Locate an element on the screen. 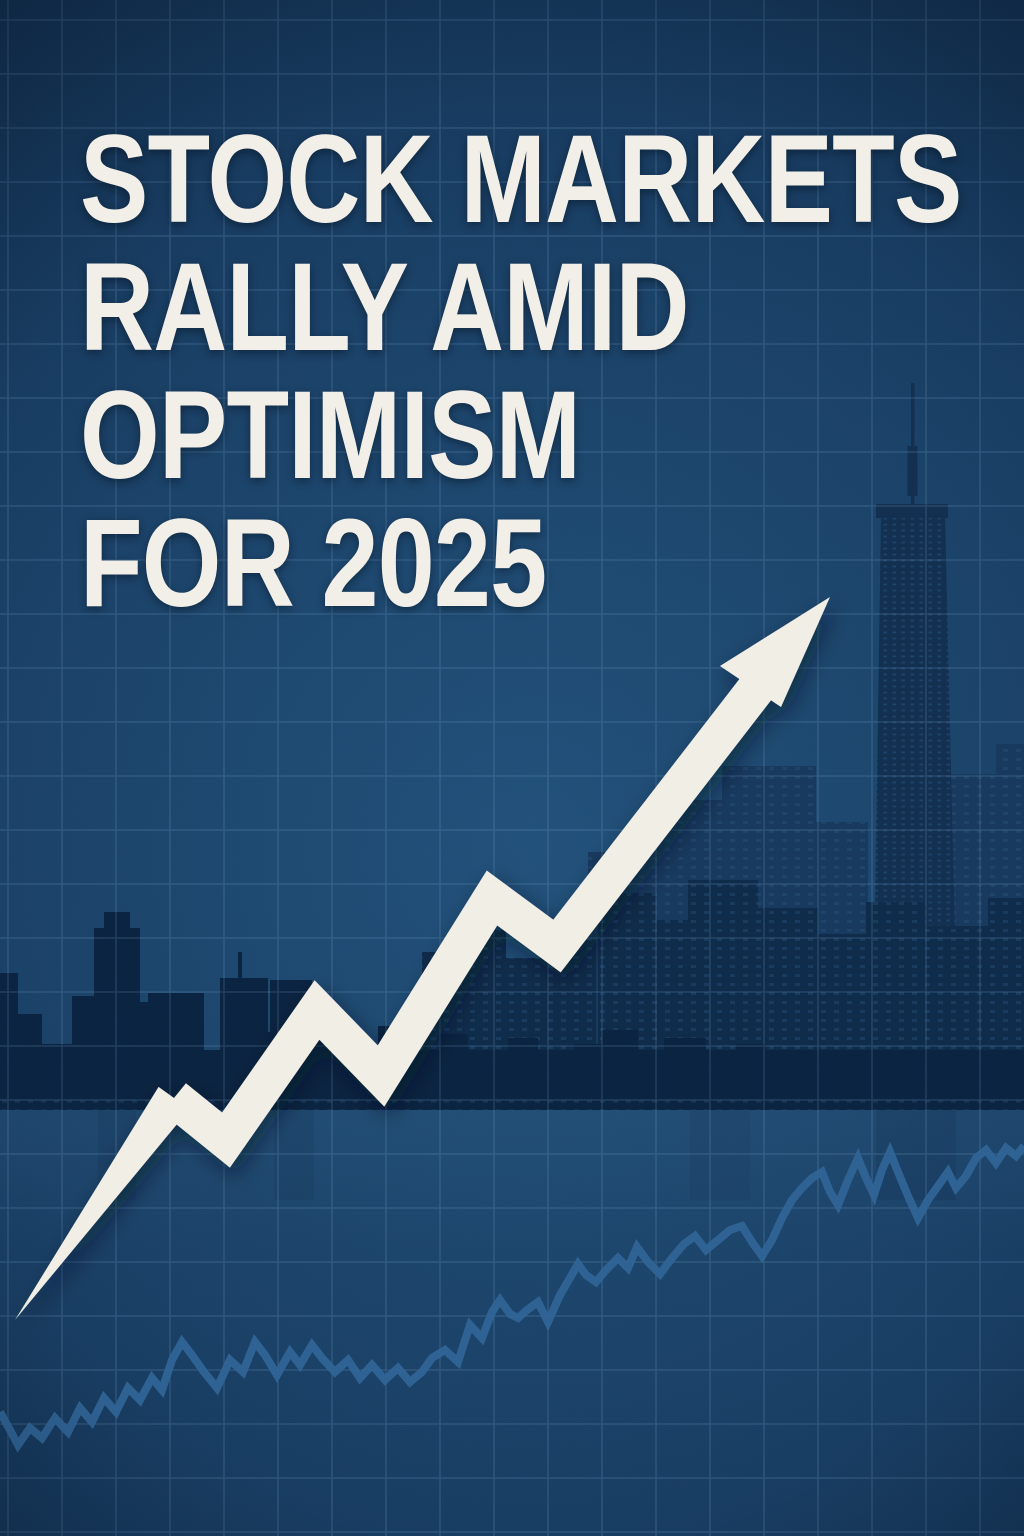 Image resolution: width=1024 pixels, height=1536 pixels. headline-line-3: OPTIMISM is located at coordinates (330, 435).